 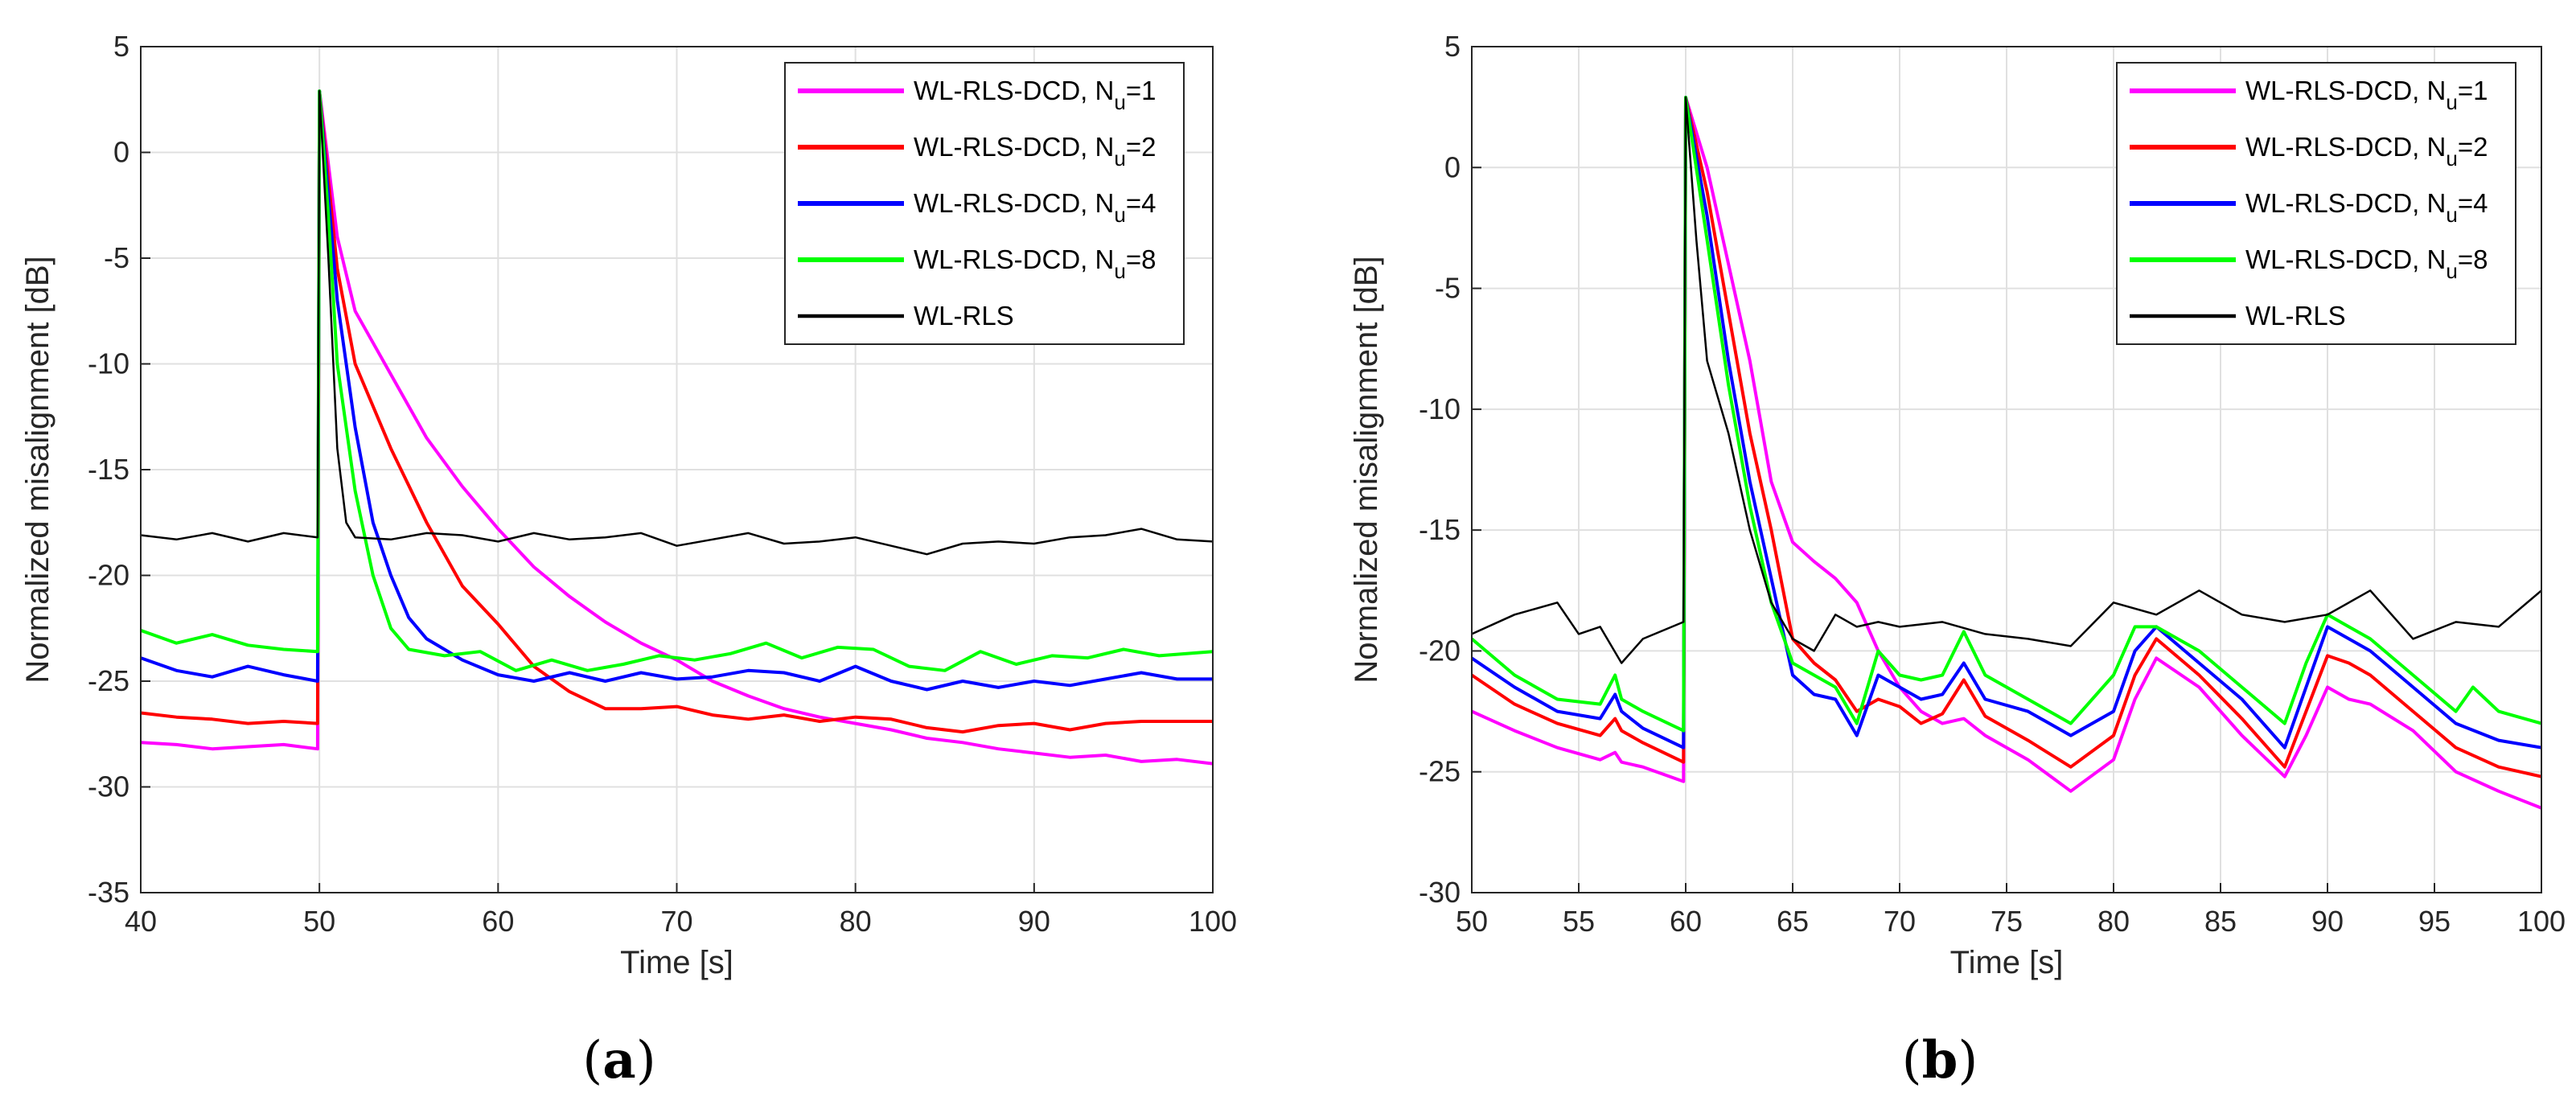 What do you see at coordinates (2220, 921) in the screenshot?
I see `x-tick-label: 85` at bounding box center [2220, 921].